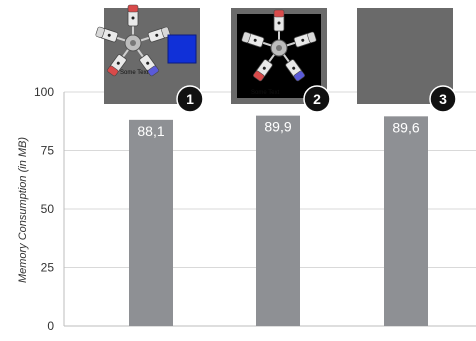 The height and width of the screenshot is (341, 476). Describe the element at coordinates (150, 131) in the screenshot. I see `bar-value-label: 88,1` at that location.